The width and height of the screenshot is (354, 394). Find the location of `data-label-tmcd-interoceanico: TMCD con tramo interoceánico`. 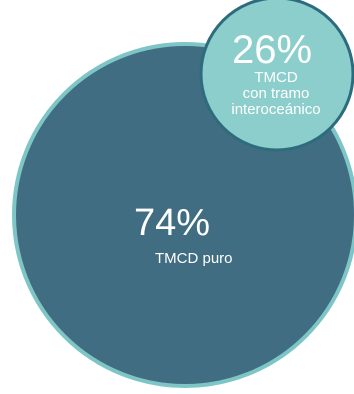

data-label-tmcd-interoceanico: TMCD con tramo interoceánico is located at coordinates (276, 93).